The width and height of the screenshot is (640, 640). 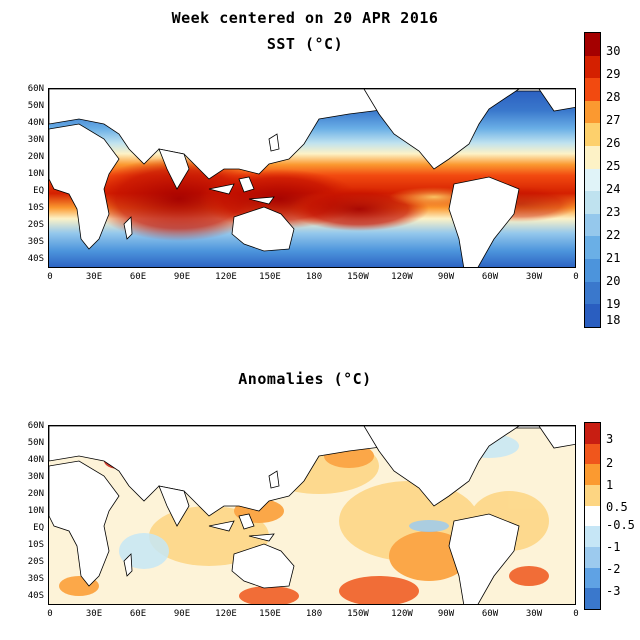 I want to click on colorbar-label: -3, so click(x=613, y=591).